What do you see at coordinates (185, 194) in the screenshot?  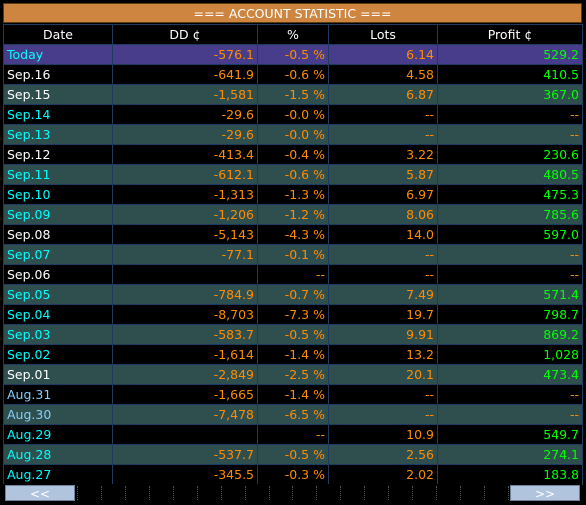 I see `cell-drawdown: -1,313` at bounding box center [185, 194].